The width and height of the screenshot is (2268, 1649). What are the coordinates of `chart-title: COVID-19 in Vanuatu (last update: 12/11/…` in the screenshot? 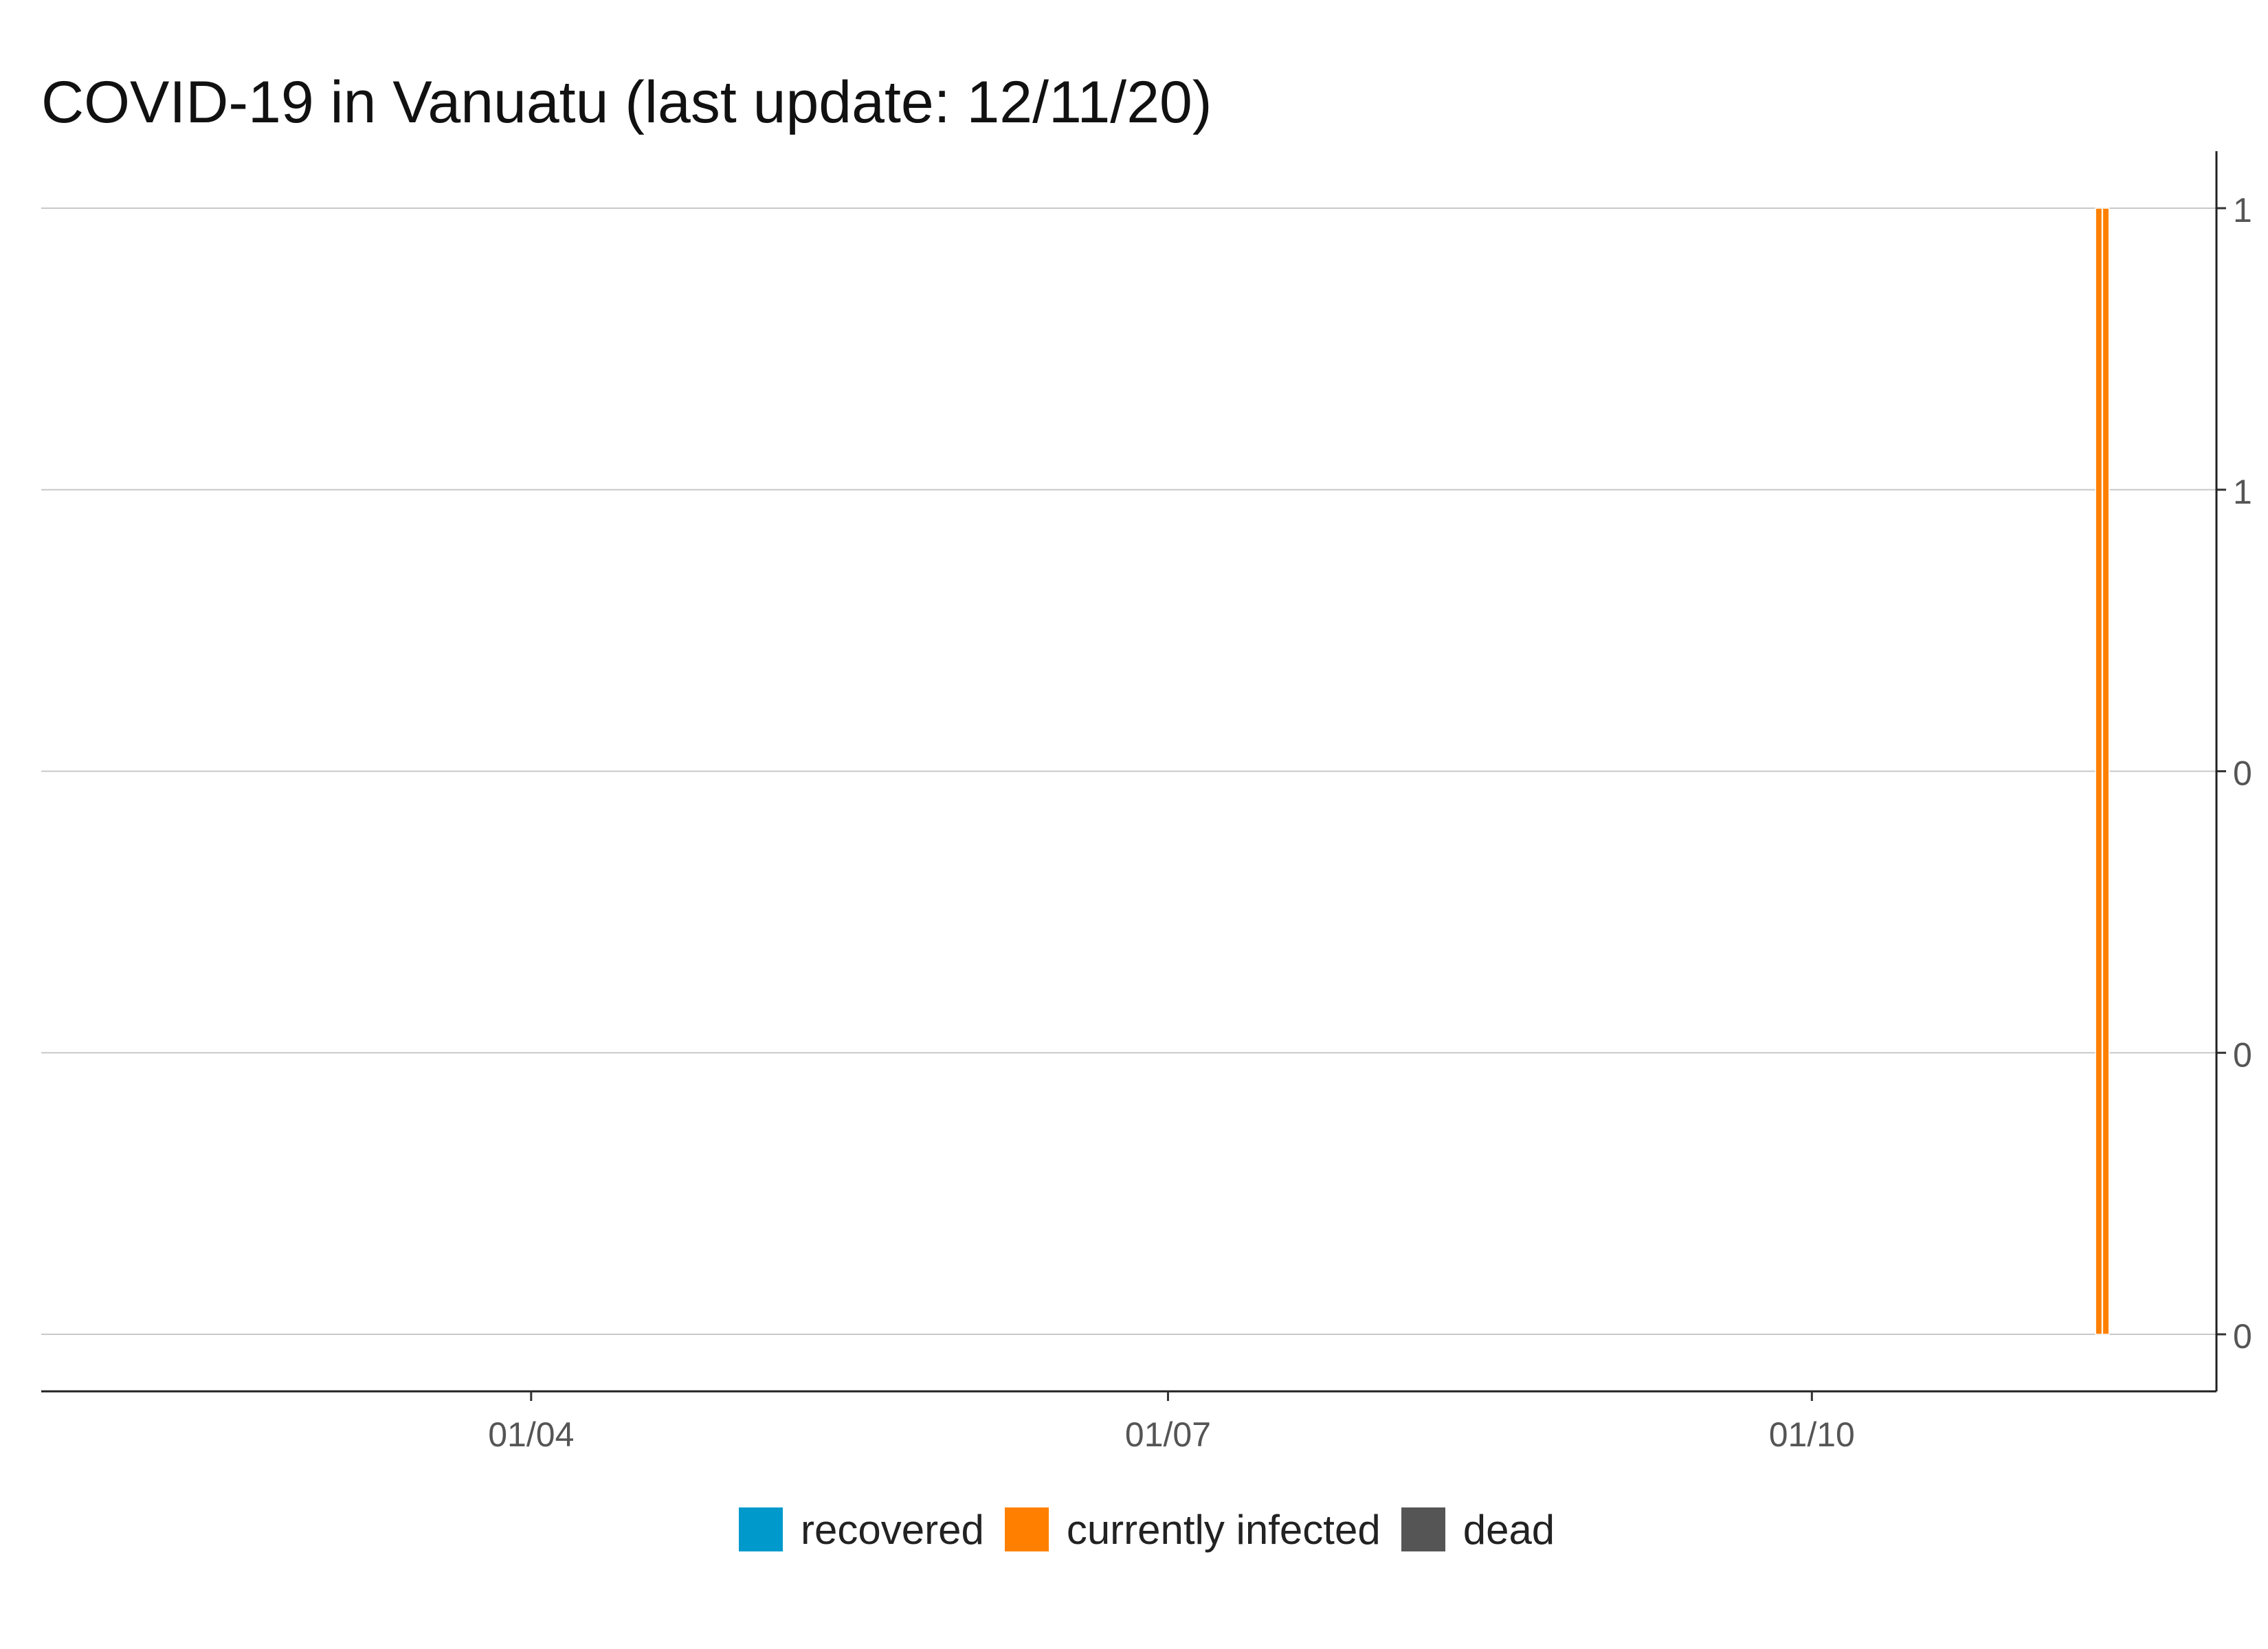 It's located at (626, 102).